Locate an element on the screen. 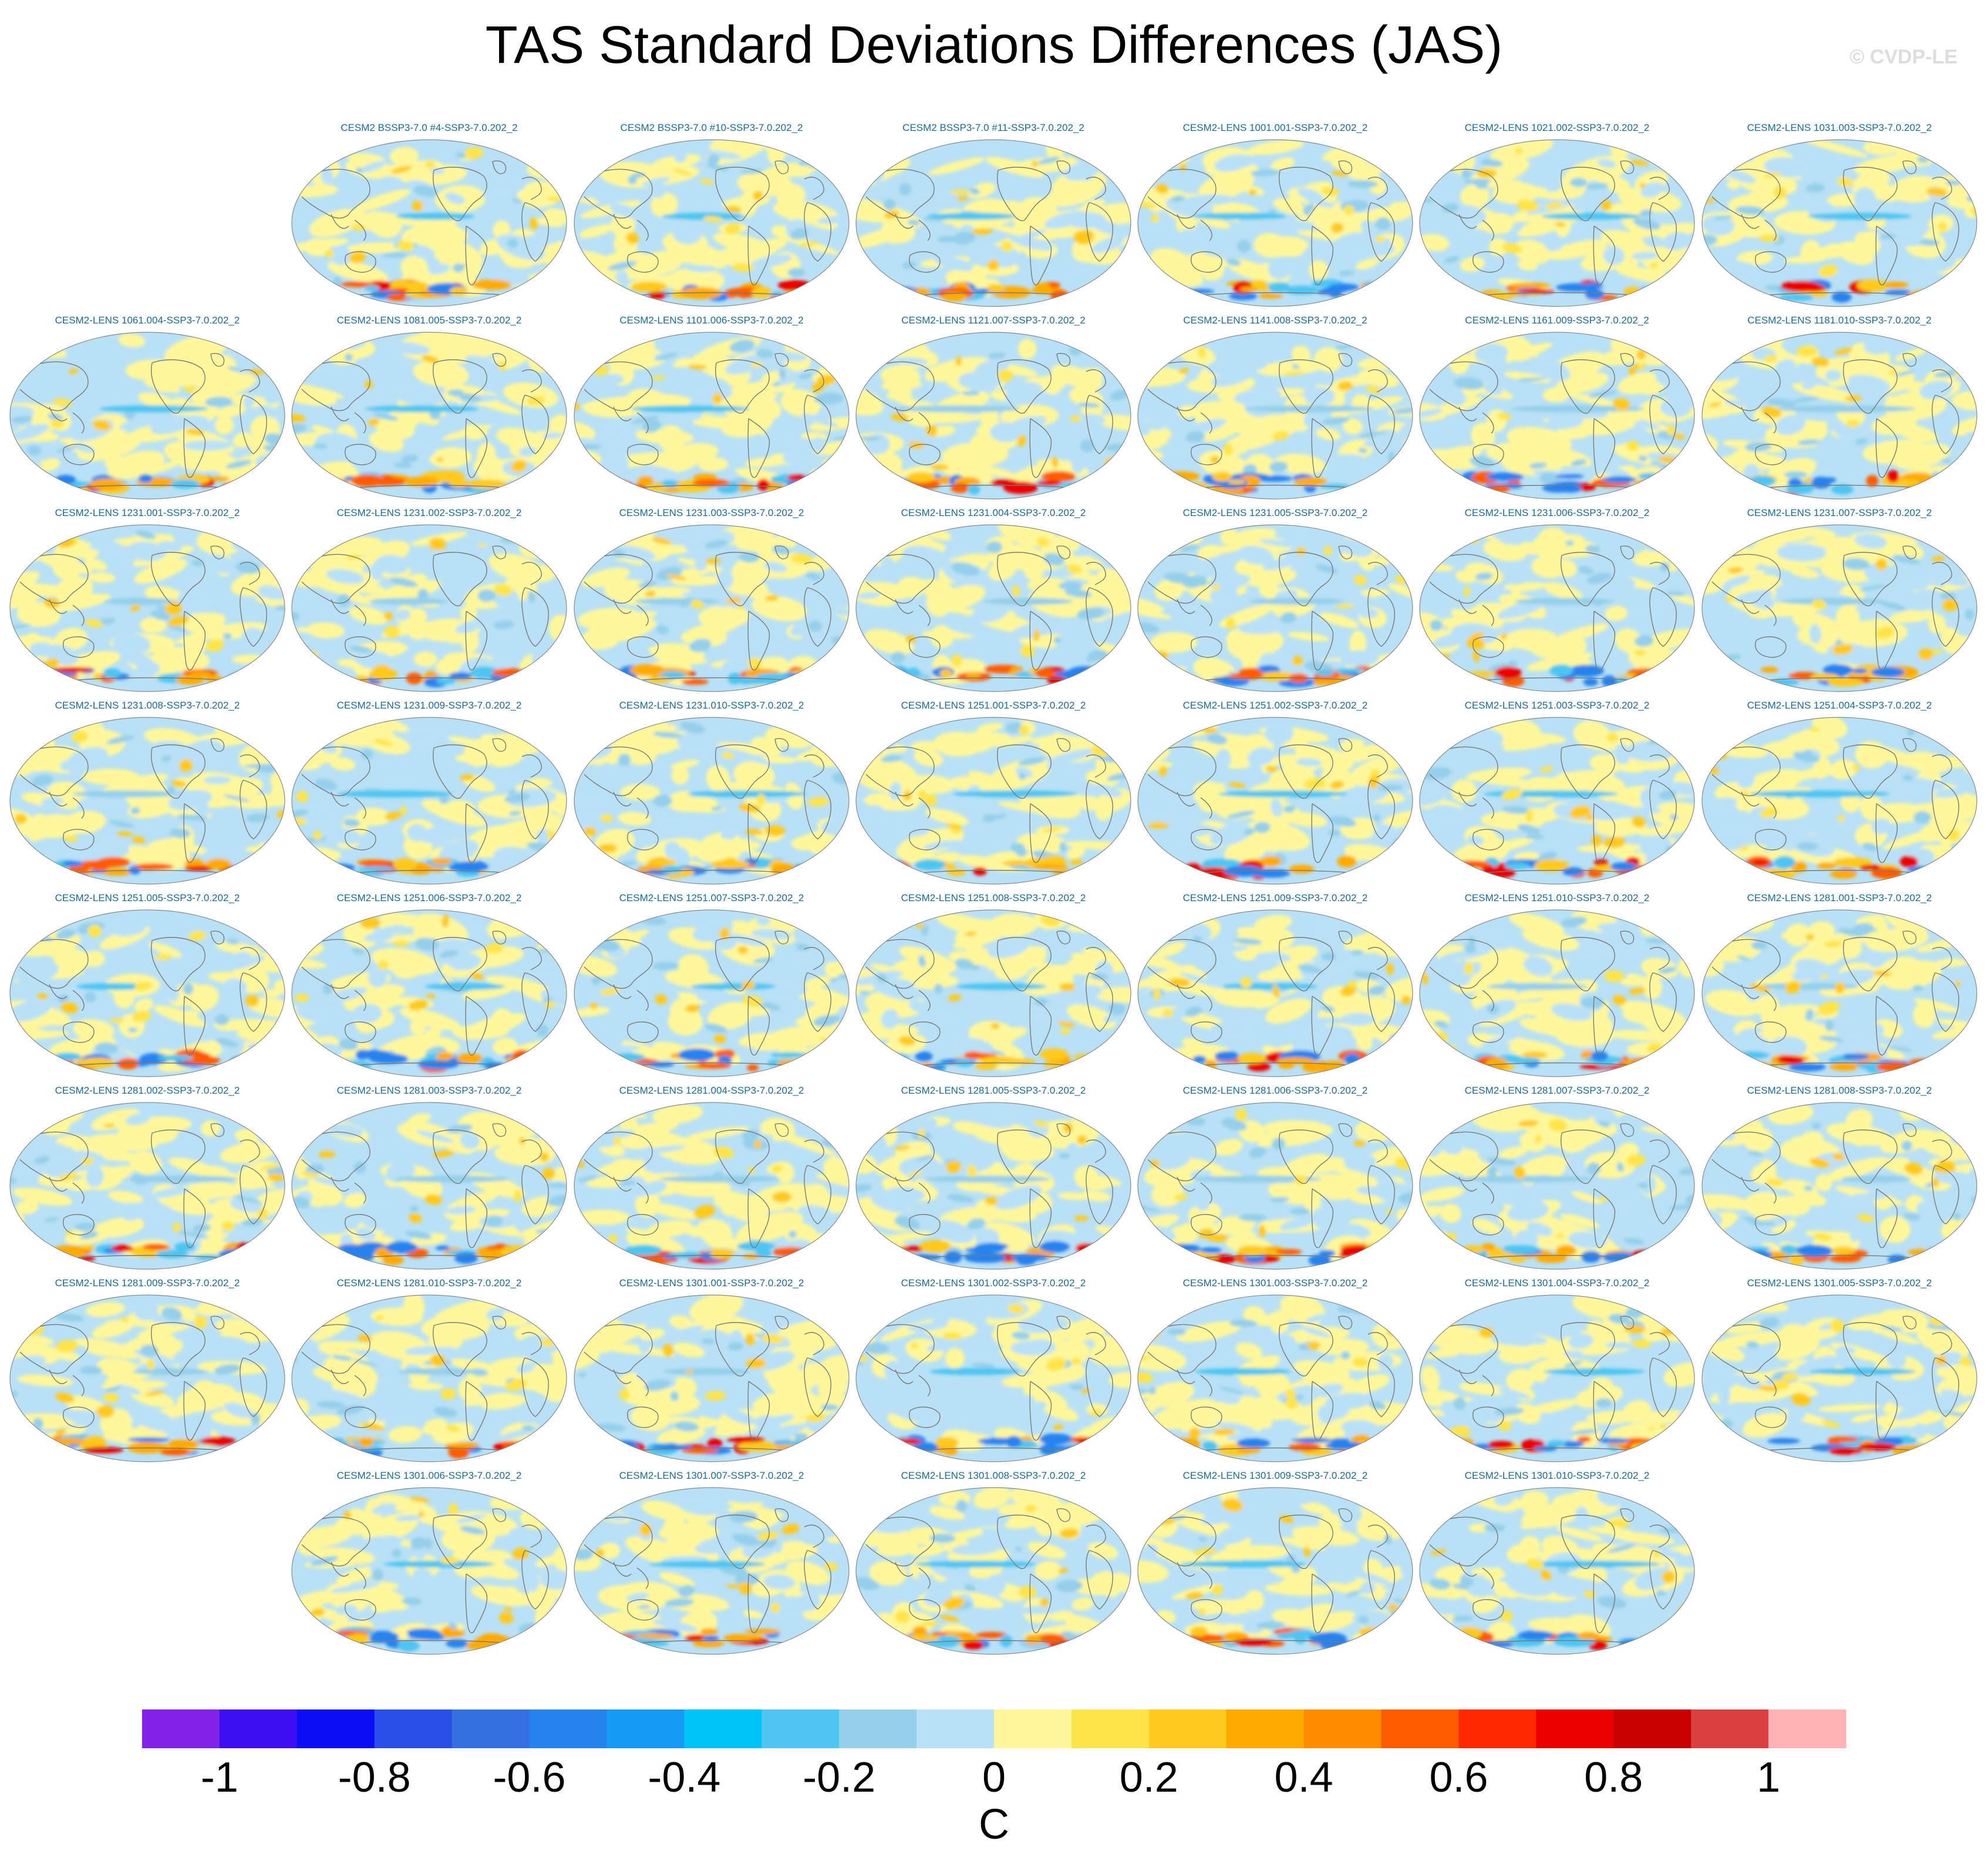 The image size is (1988, 1858). panel-title: CESM2-LENS 1301.005-SSP3-7.0.202_2 is located at coordinates (1840, 1283).